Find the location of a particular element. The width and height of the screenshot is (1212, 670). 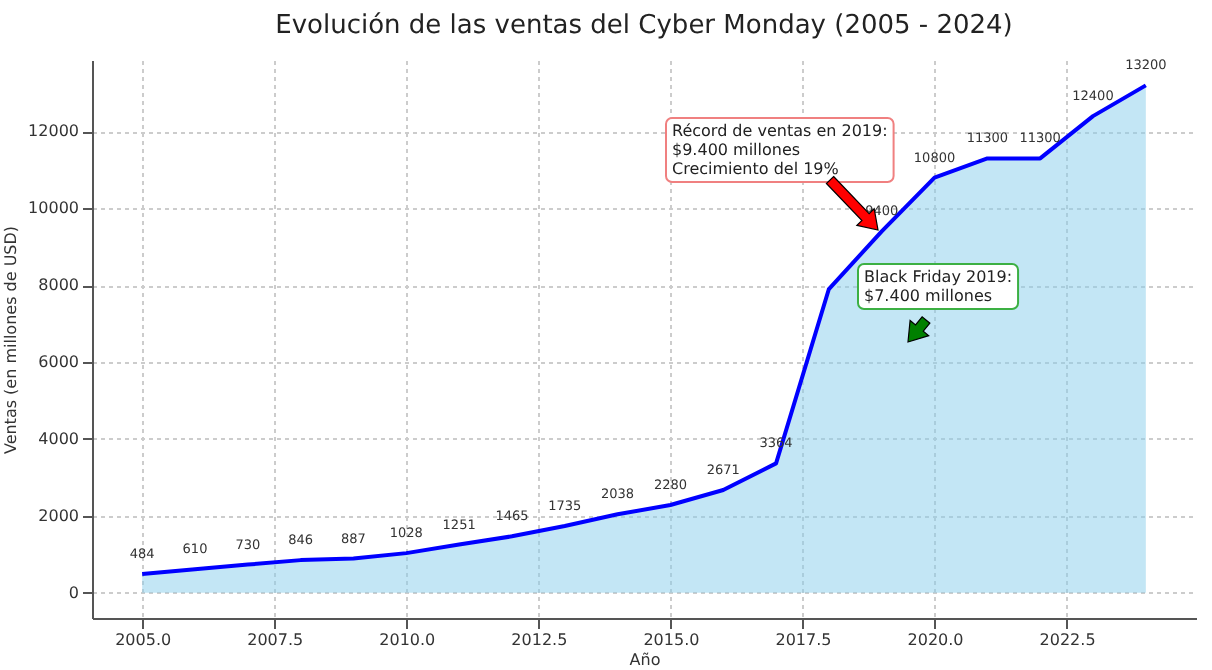

x-tick-label: 2005.0 is located at coordinates (143, 640).